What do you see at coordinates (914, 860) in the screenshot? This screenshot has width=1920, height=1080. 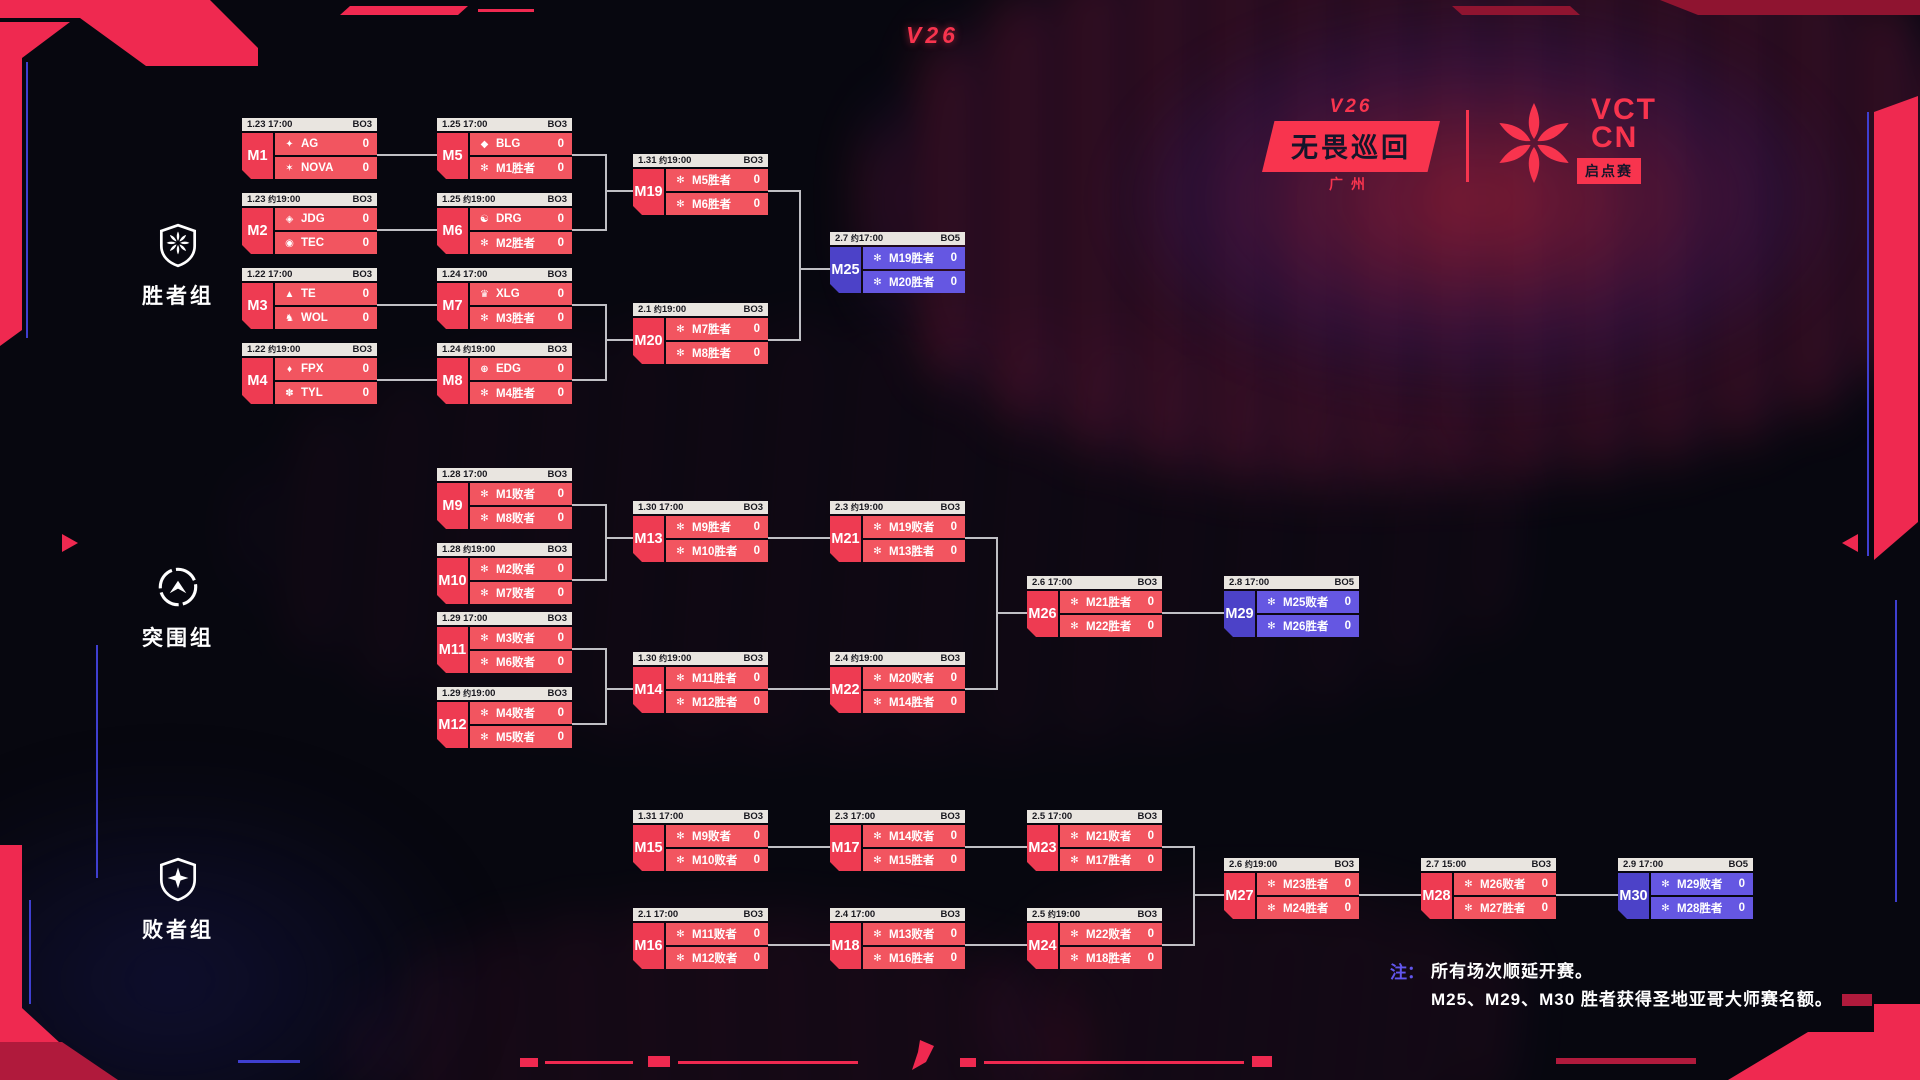 I see `match-slot-row: ✻ M15胜者 0` at bounding box center [914, 860].